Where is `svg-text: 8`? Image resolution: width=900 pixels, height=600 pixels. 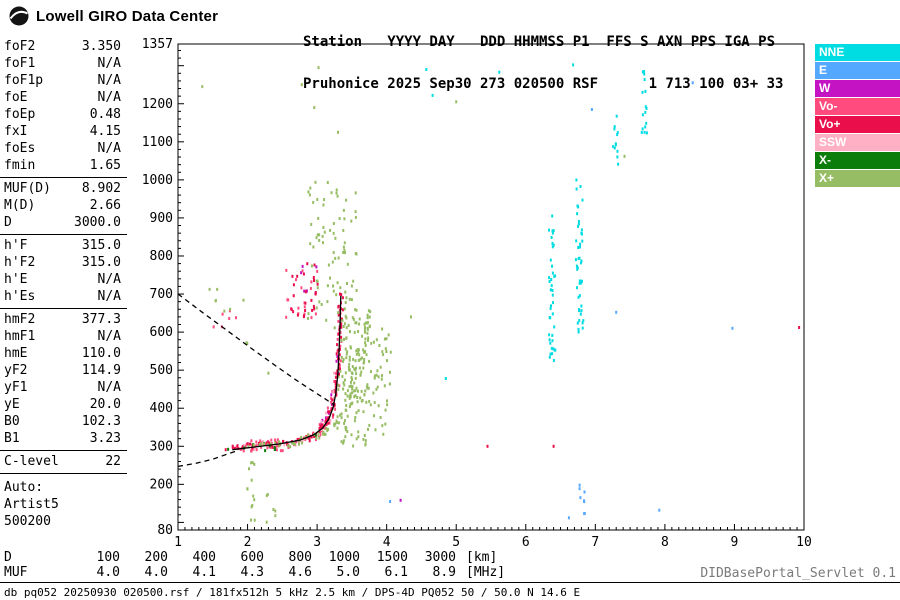
svg-text: 8 is located at coordinates (665, 542).